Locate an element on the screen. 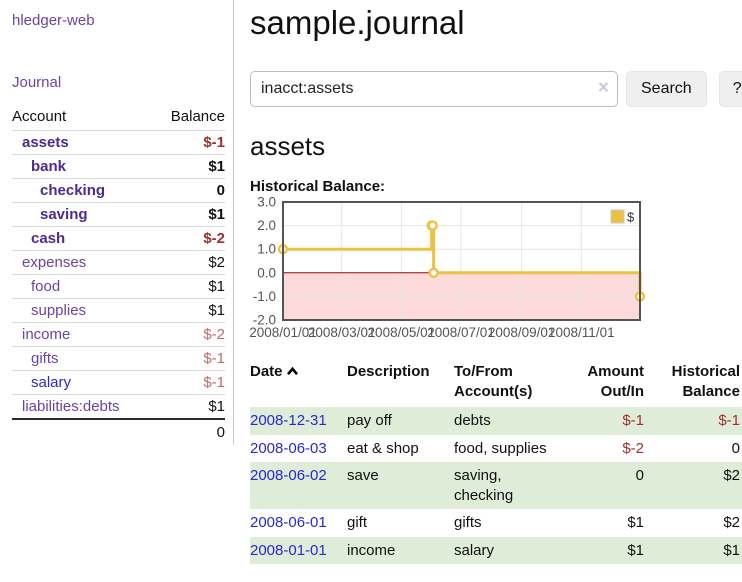 This screenshot has width=742, height=582. column-header-date: Date is located at coordinates (298, 383).